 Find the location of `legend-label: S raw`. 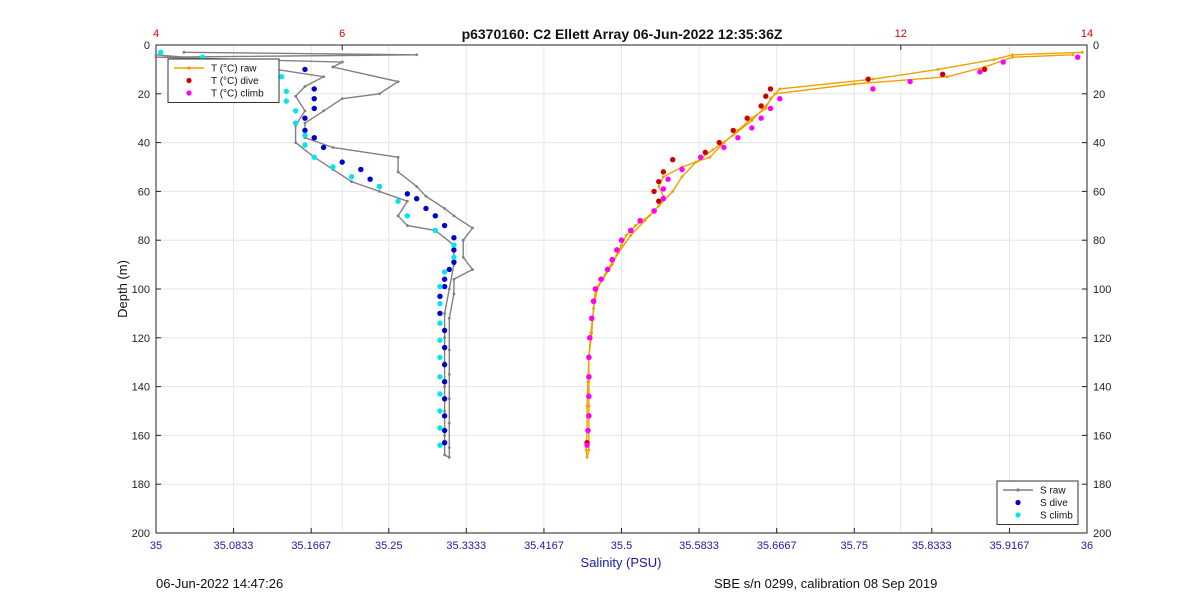

legend-label: S raw is located at coordinates (1053, 491).